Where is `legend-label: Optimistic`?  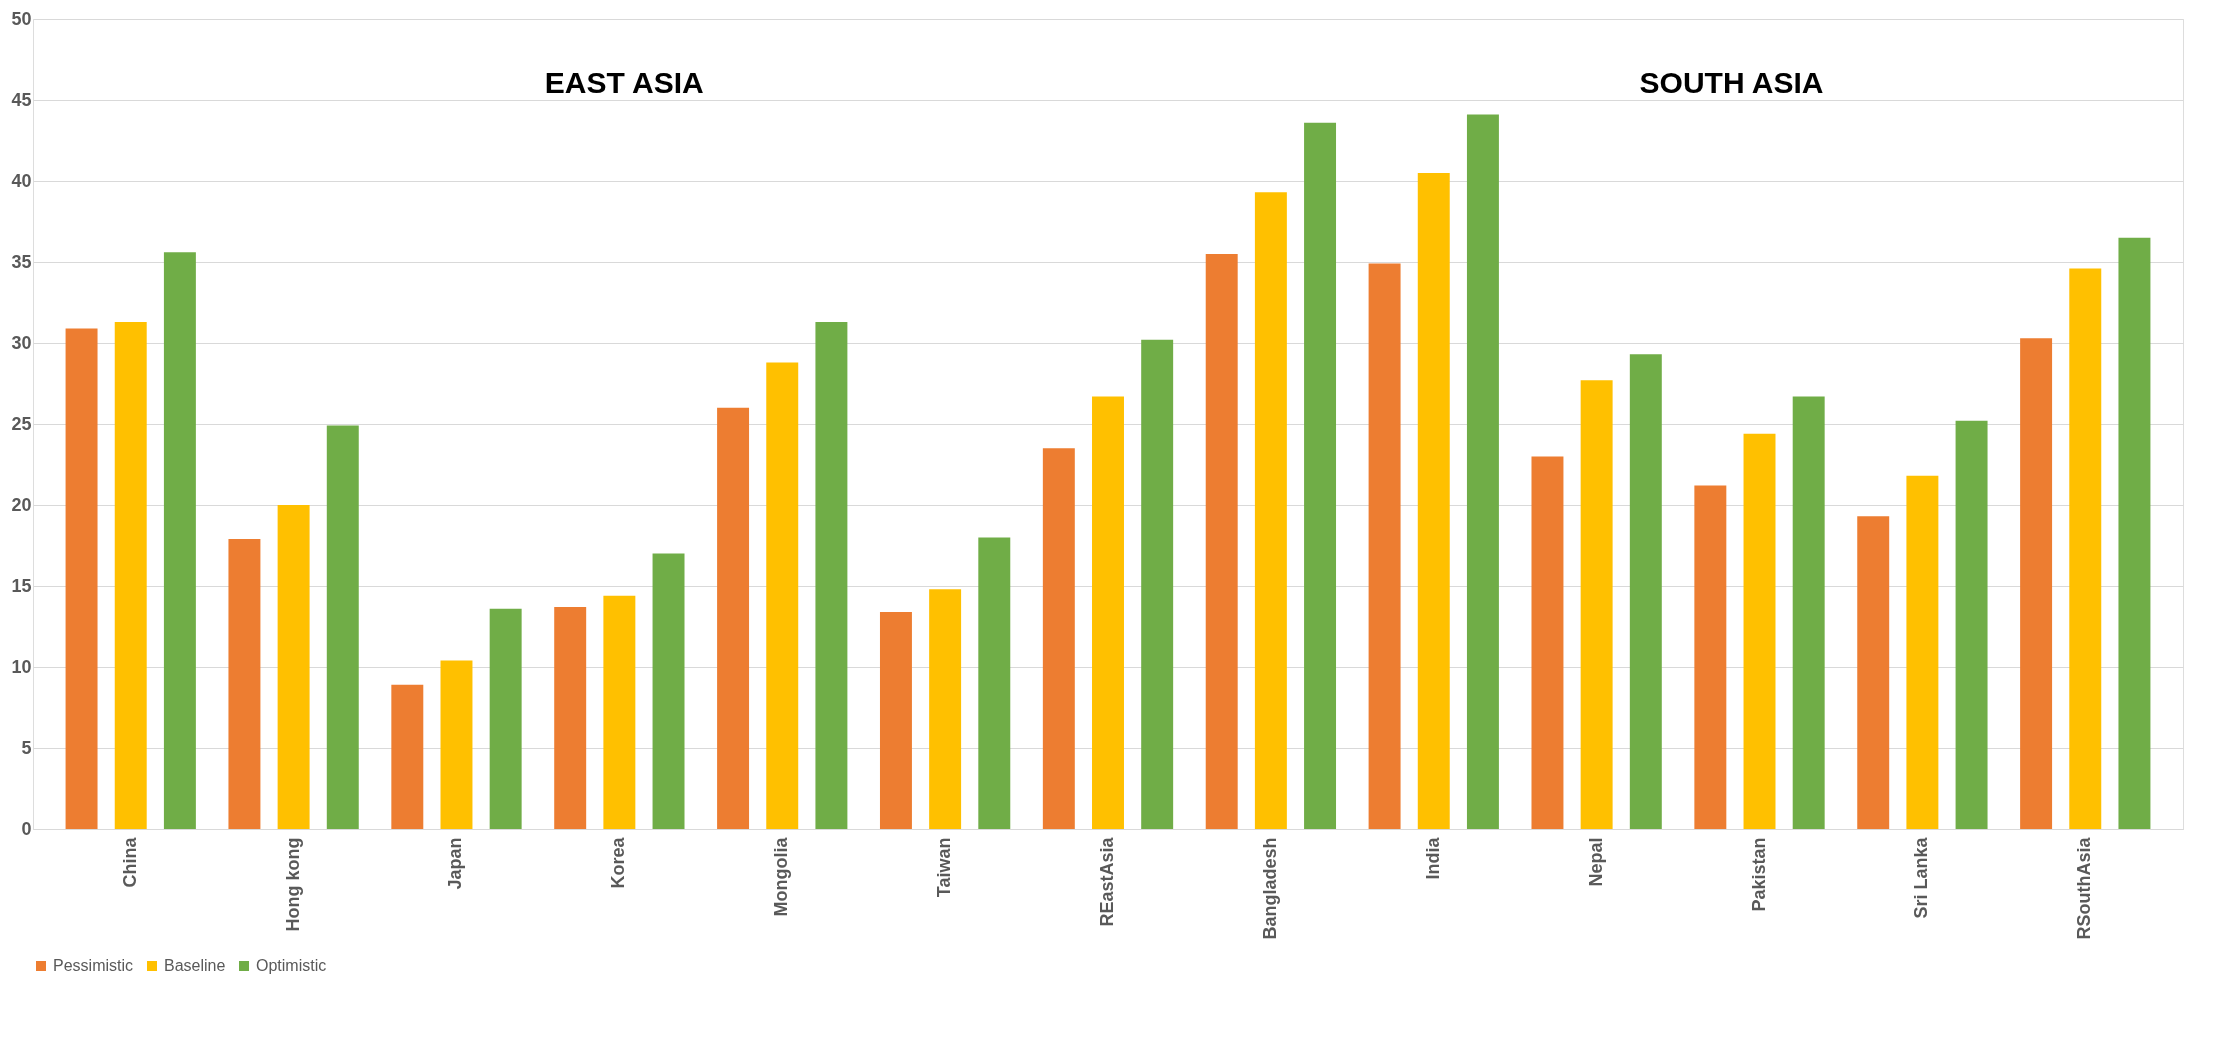 legend-label: Optimistic is located at coordinates (291, 965).